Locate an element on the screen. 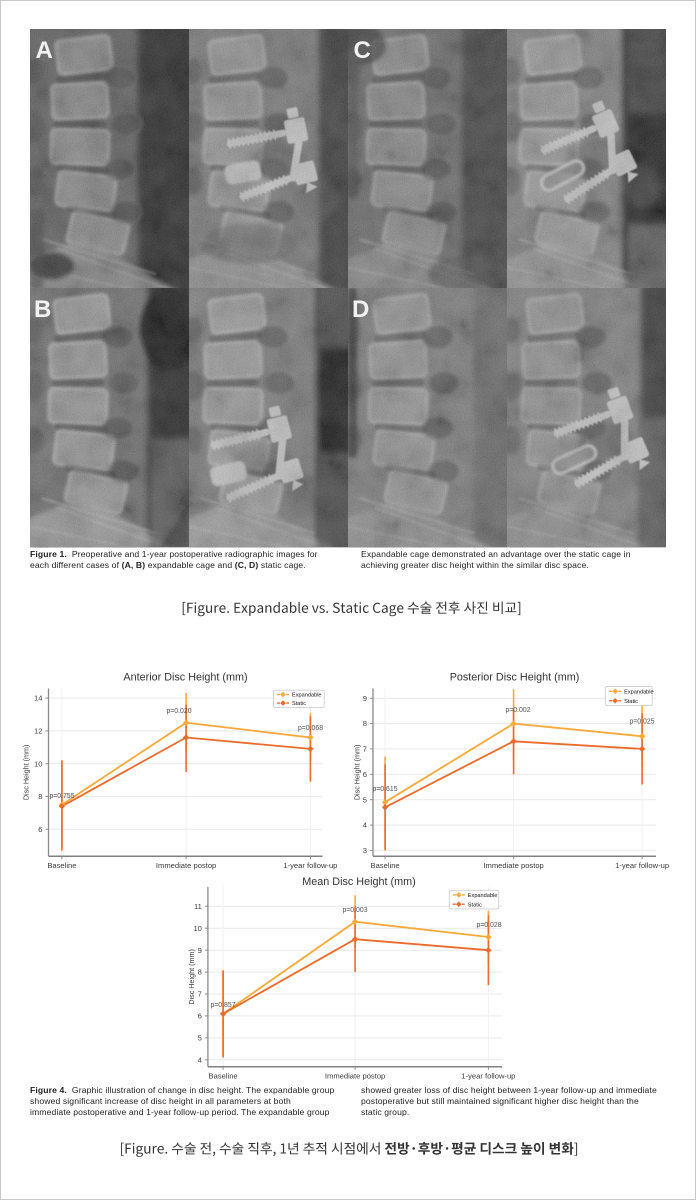 Image resolution: width=696 pixels, height=1200 pixels. svg-text: p=0.028 is located at coordinates (488, 925).